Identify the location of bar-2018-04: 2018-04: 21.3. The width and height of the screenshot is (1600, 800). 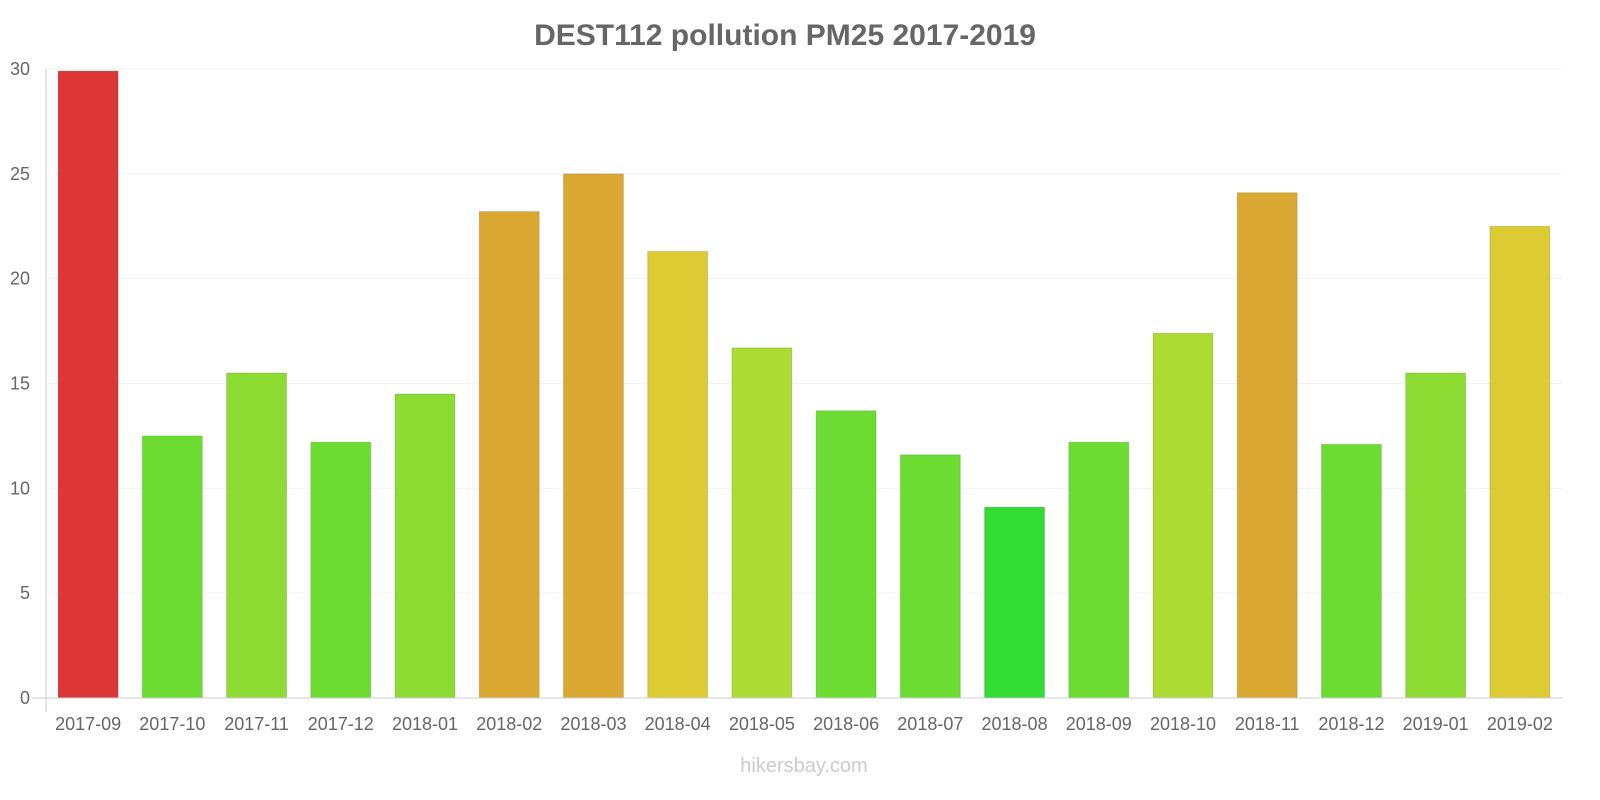
(678, 474).